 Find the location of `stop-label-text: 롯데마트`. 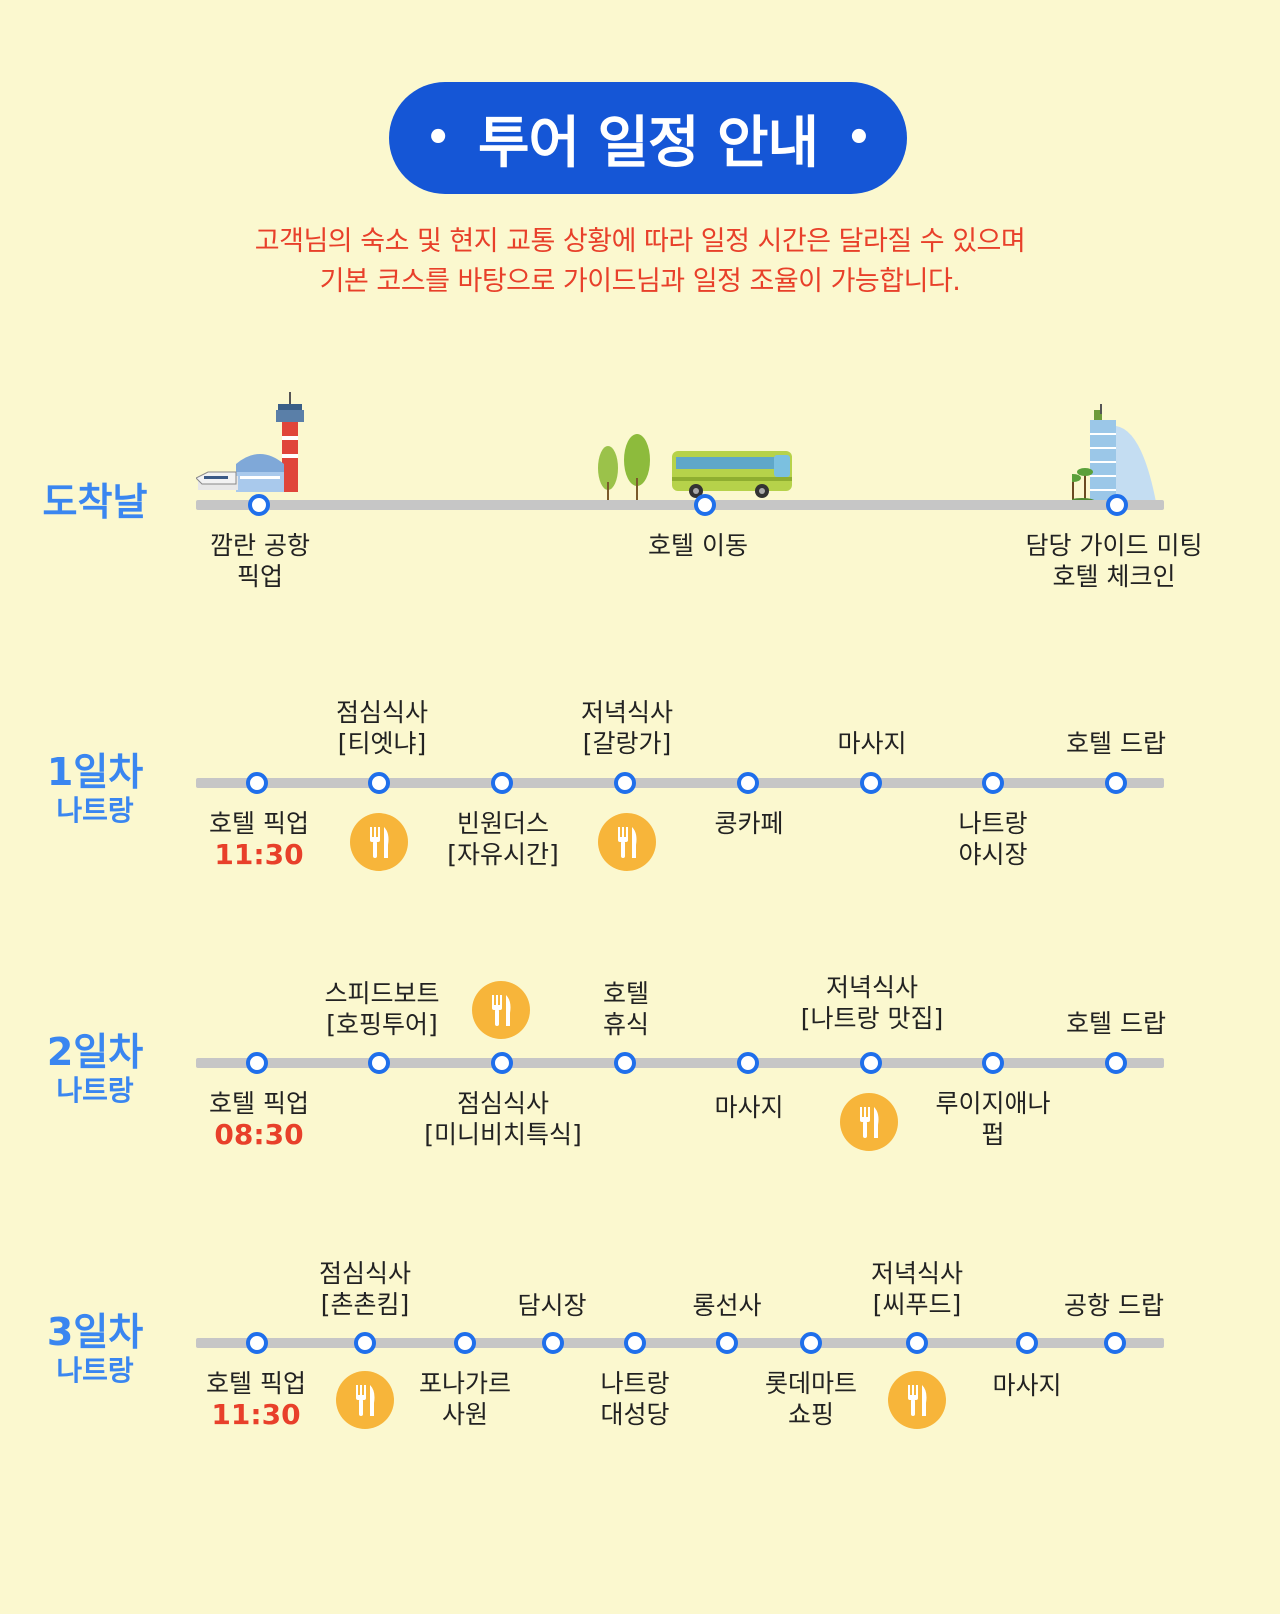

stop-label-text: 롯데마트 is located at coordinates (811, 1383).